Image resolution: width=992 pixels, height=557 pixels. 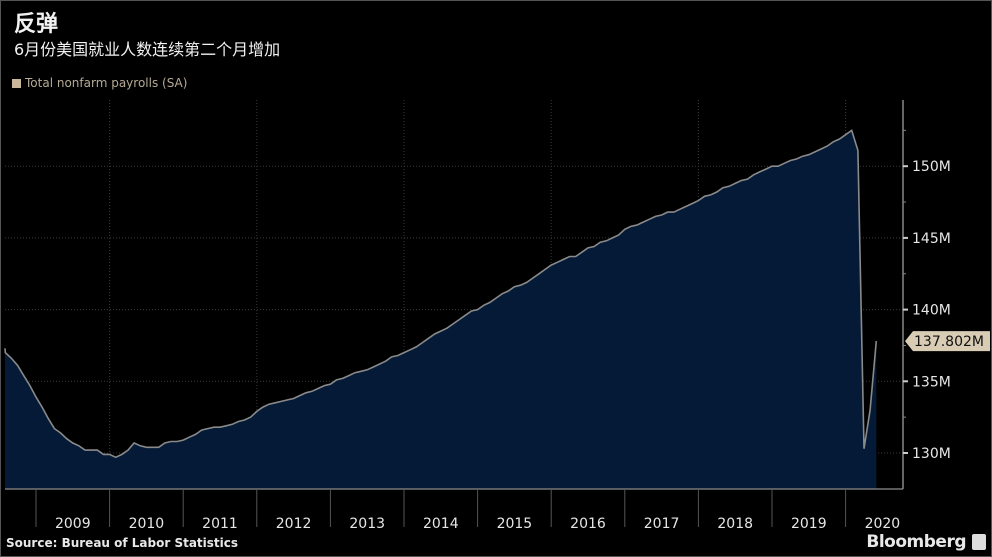 I want to click on x-tick-label: 2013, so click(x=367, y=524).